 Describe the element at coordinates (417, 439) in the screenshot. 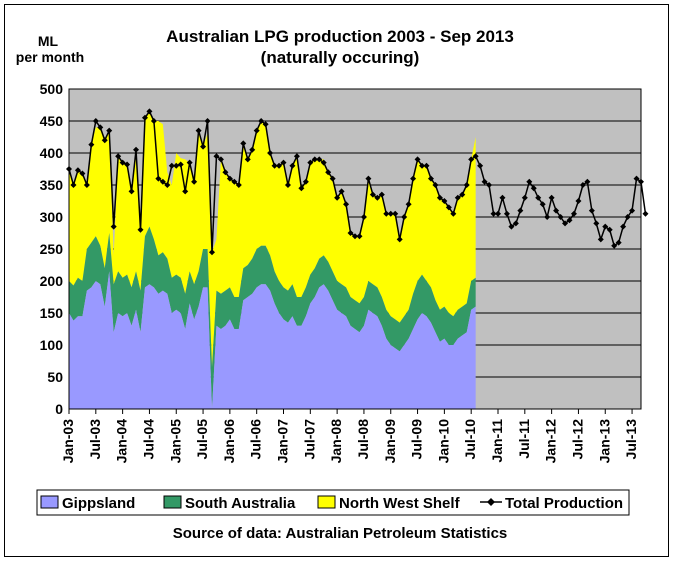

I see `x-tick-label: Jul-09` at that location.